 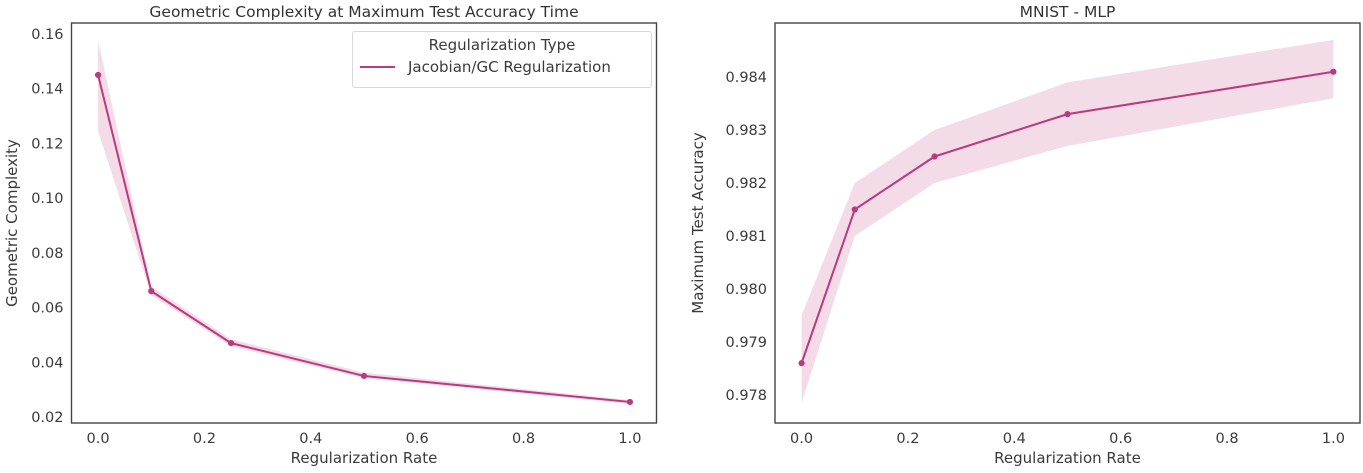 I want to click on right-y-tick-label: 0.979, so click(x=746, y=343).